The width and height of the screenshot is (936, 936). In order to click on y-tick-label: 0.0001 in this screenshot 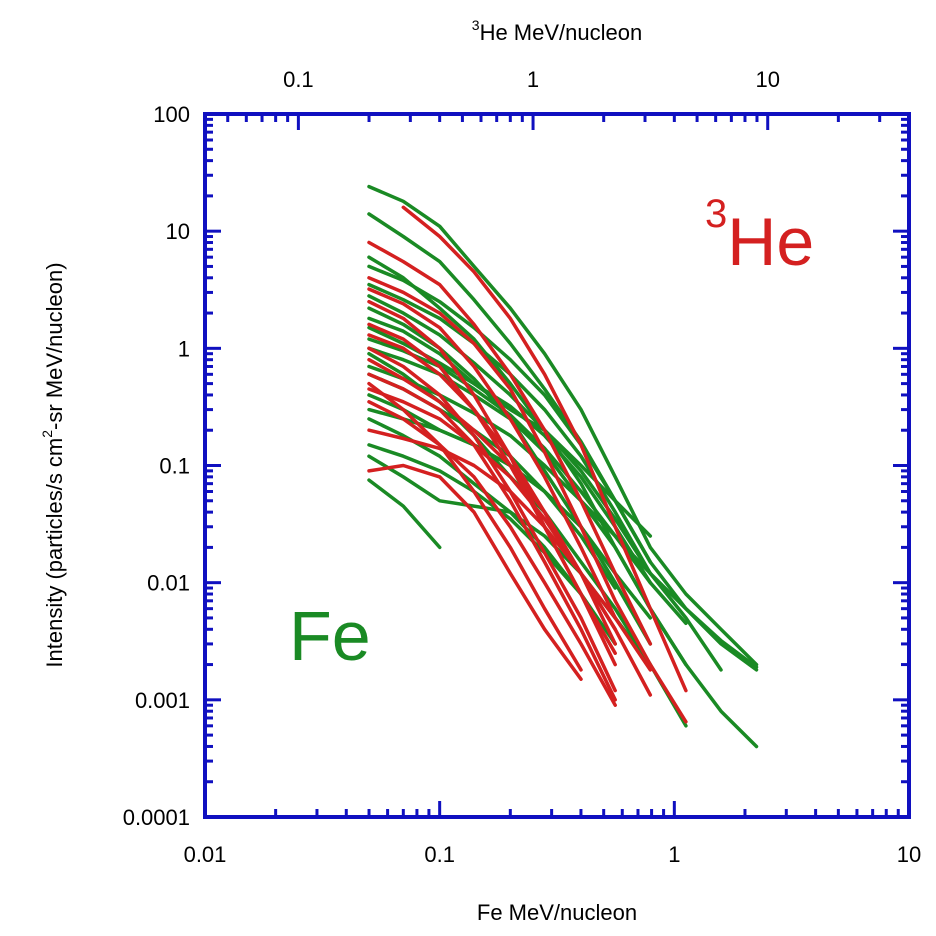, I will do `click(156, 817)`.